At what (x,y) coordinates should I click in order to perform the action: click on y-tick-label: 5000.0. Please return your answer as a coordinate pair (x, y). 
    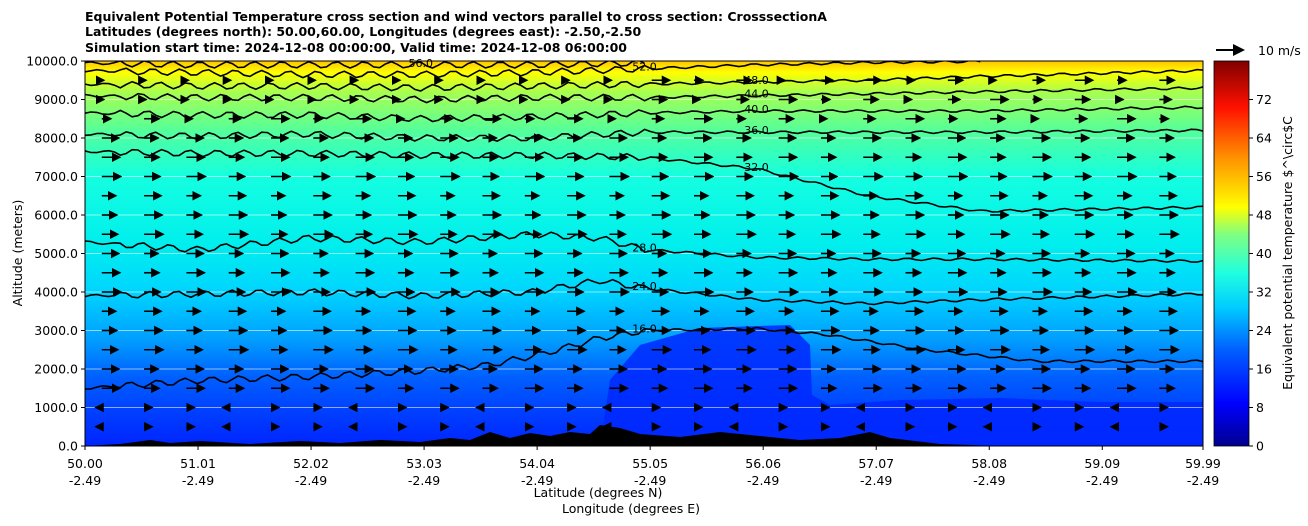
    Looking at the image, I should click on (56, 253).